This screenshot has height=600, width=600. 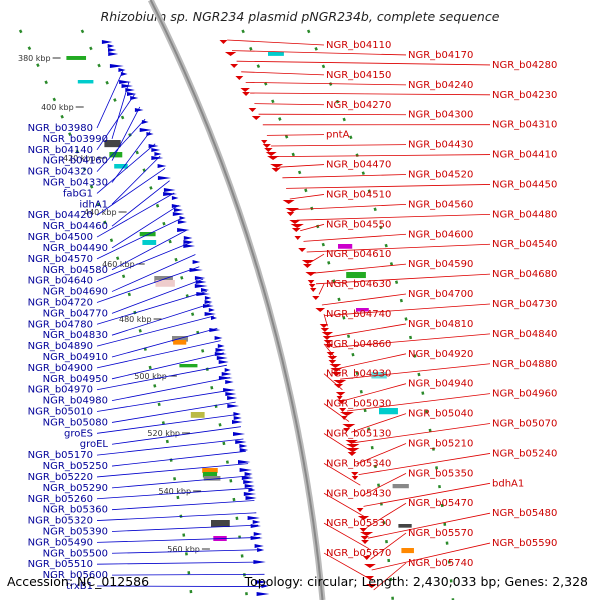 What do you see at coordinates (440, 354) in the screenshot?
I see `right-gene-label: NGR_b04920` at bounding box center [440, 354].